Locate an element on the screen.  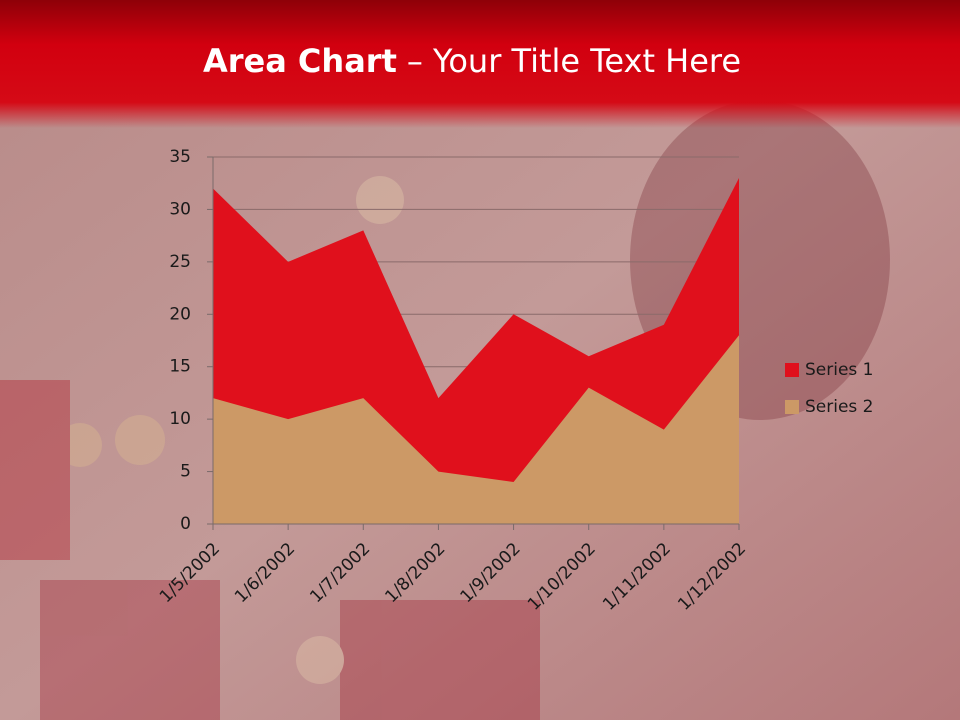
y-tick-label: 35 is located at coordinates (180, 157).